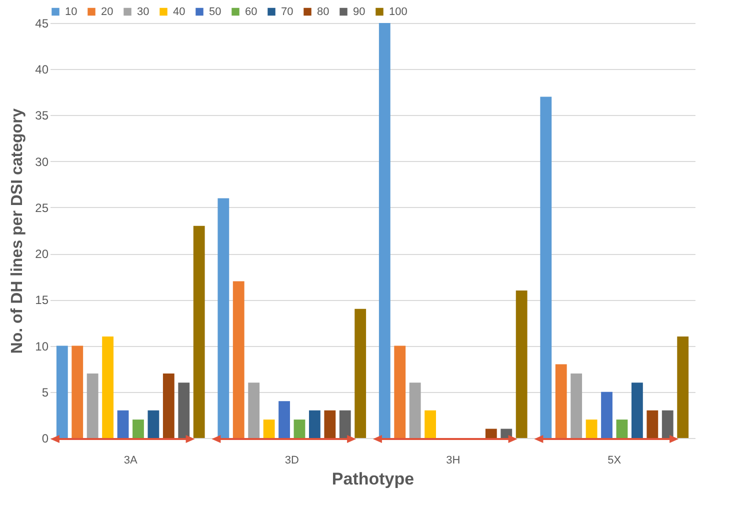 This screenshot has height=517, width=743. Describe the element at coordinates (42, 300) in the screenshot. I see `y-tick-label: 15` at that location.